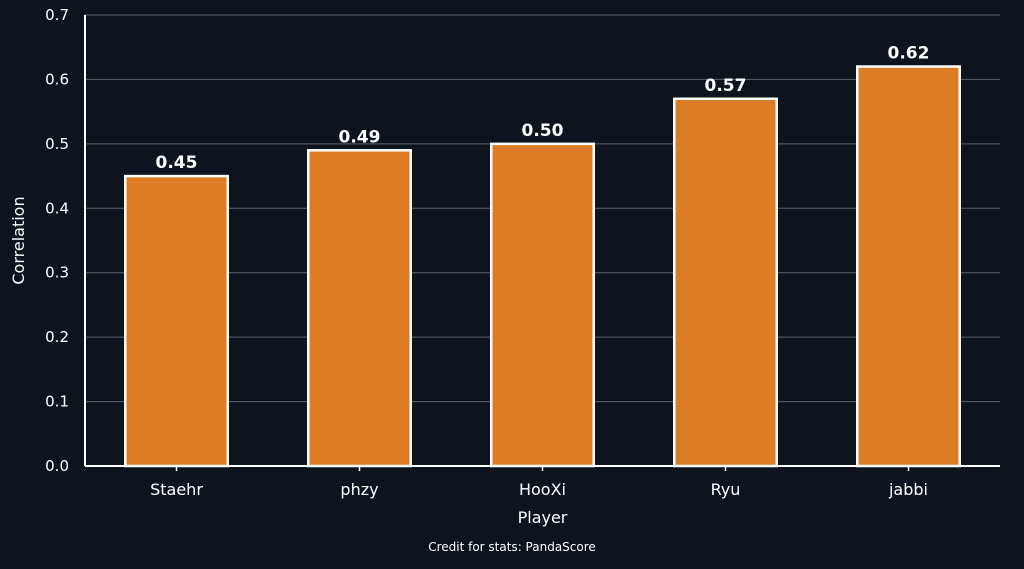 This screenshot has width=1024, height=569. What do you see at coordinates (57, 337) in the screenshot?
I see `y-tick-label: 0.2` at bounding box center [57, 337].